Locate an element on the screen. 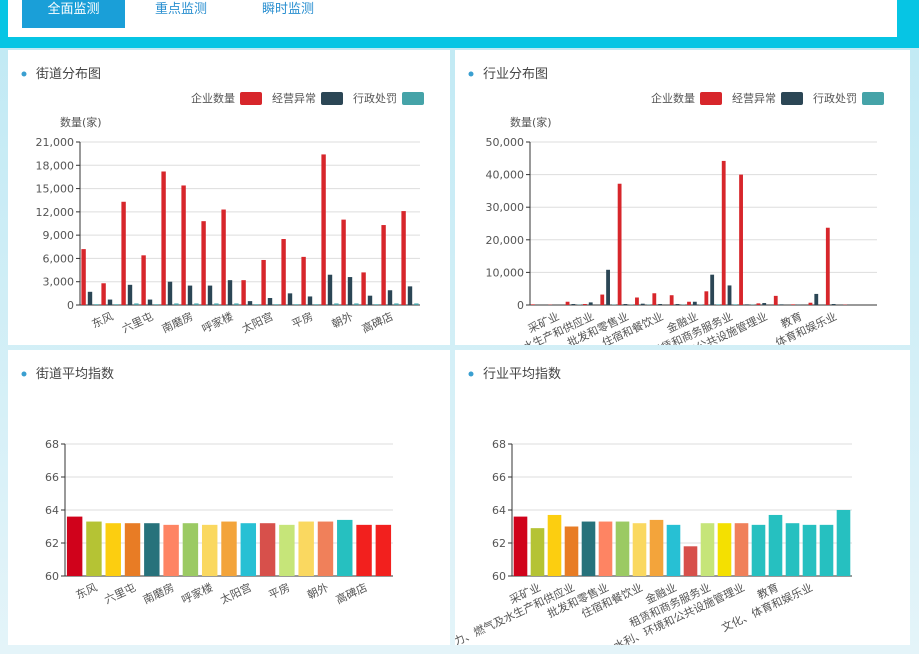 The image size is (919, 654). x-tick-label: 朝外 is located at coordinates (342, 320).